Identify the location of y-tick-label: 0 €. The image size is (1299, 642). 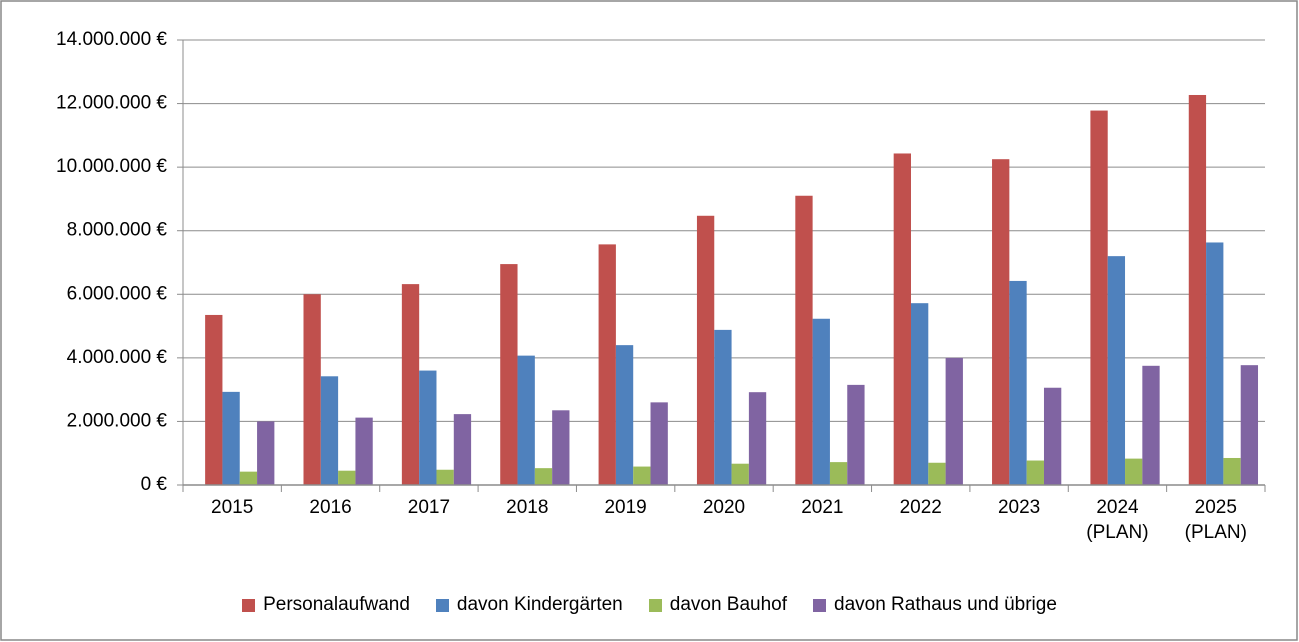
(154, 484).